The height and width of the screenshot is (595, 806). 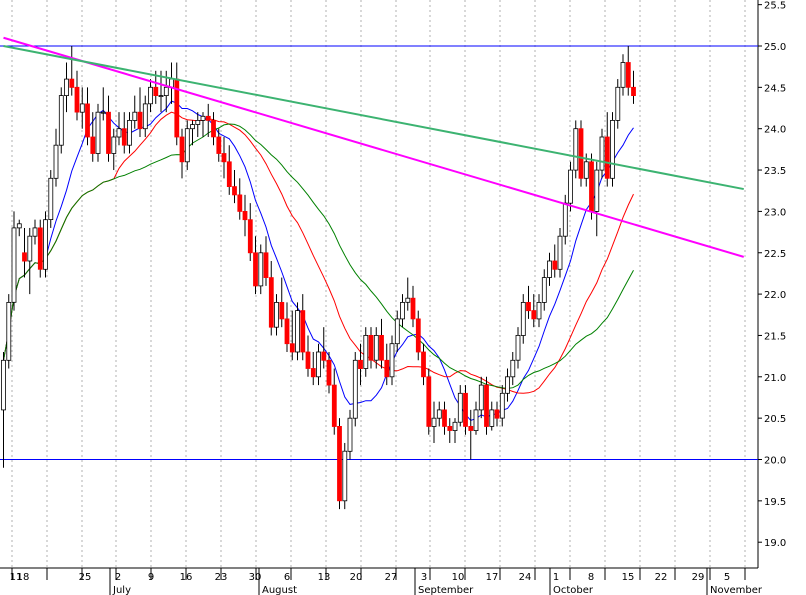 What do you see at coordinates (556, 577) in the screenshot?
I see `x-day-label-16: 1` at bounding box center [556, 577].